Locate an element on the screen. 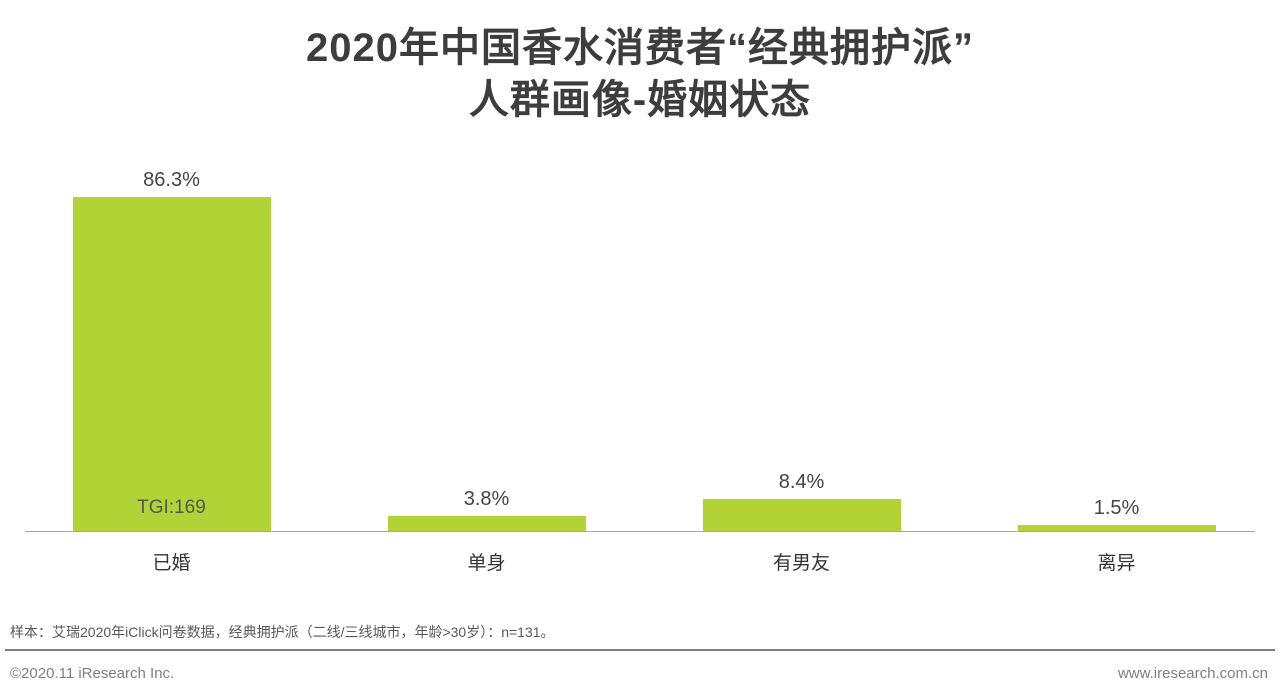  category-label: 单身 is located at coordinates (486, 563).